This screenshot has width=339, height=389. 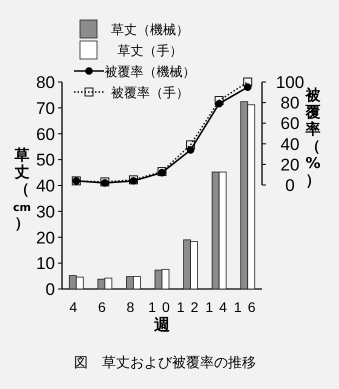 I want to click on y-tick-label: 60, so click(x=45, y=134).